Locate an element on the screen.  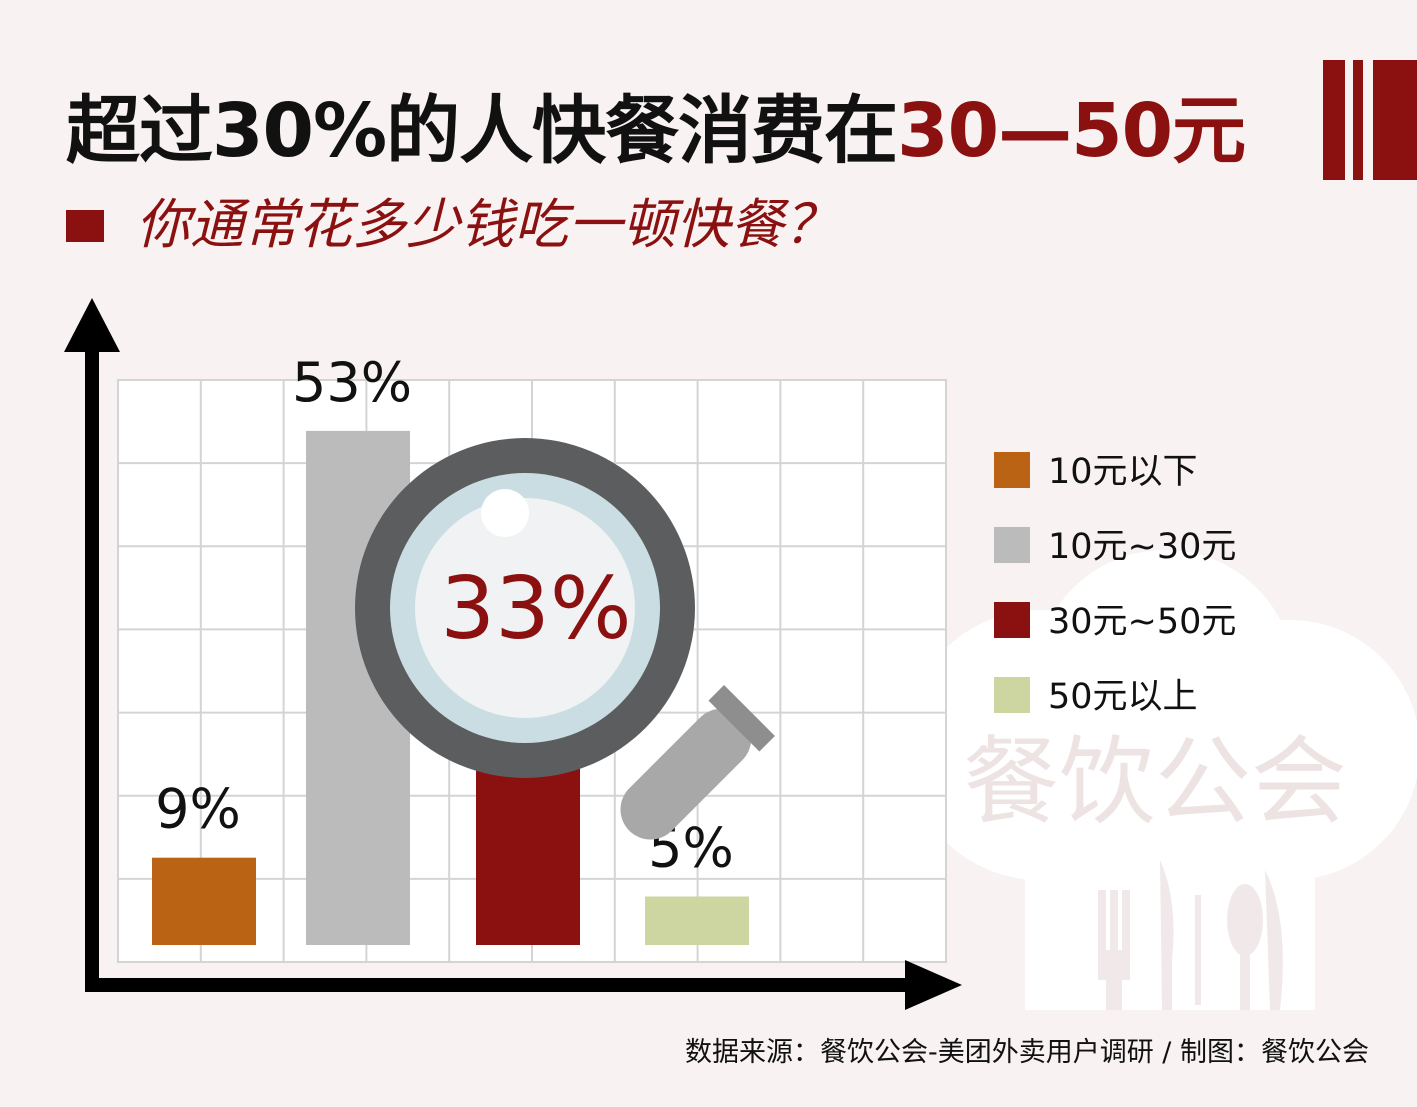
legend-label-50元以上: 50元以上 is located at coordinates (1123, 697).